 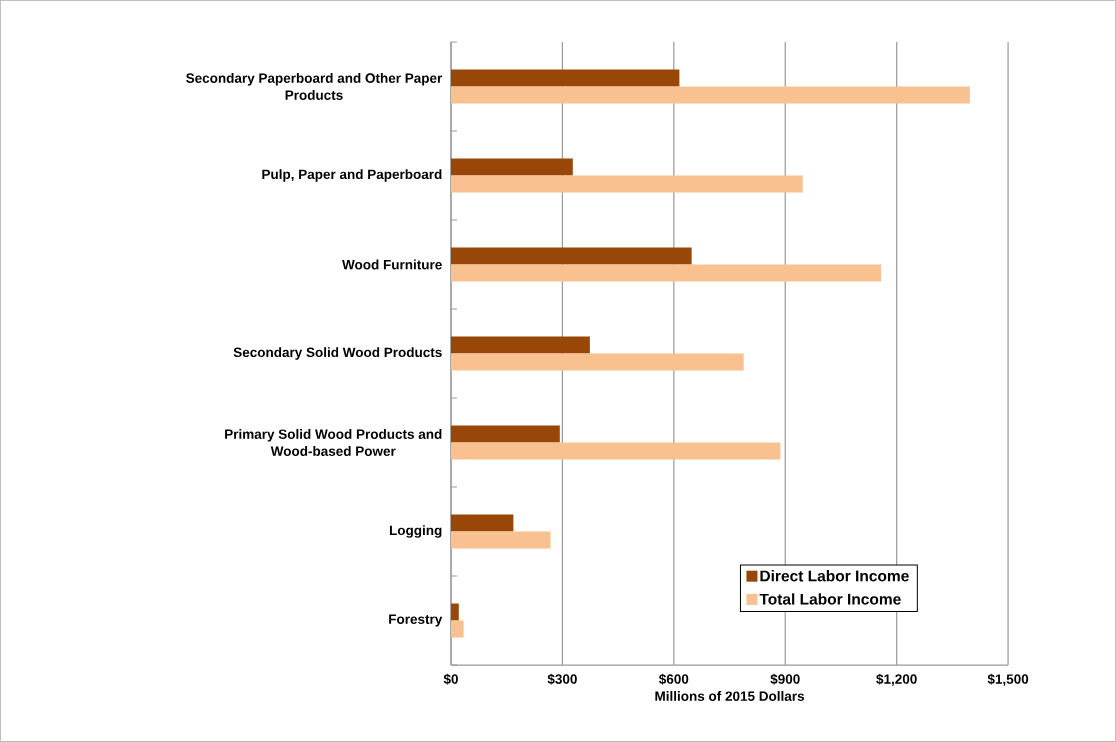 What do you see at coordinates (1008, 679) in the screenshot?
I see `x-tick-label: $1,500` at bounding box center [1008, 679].